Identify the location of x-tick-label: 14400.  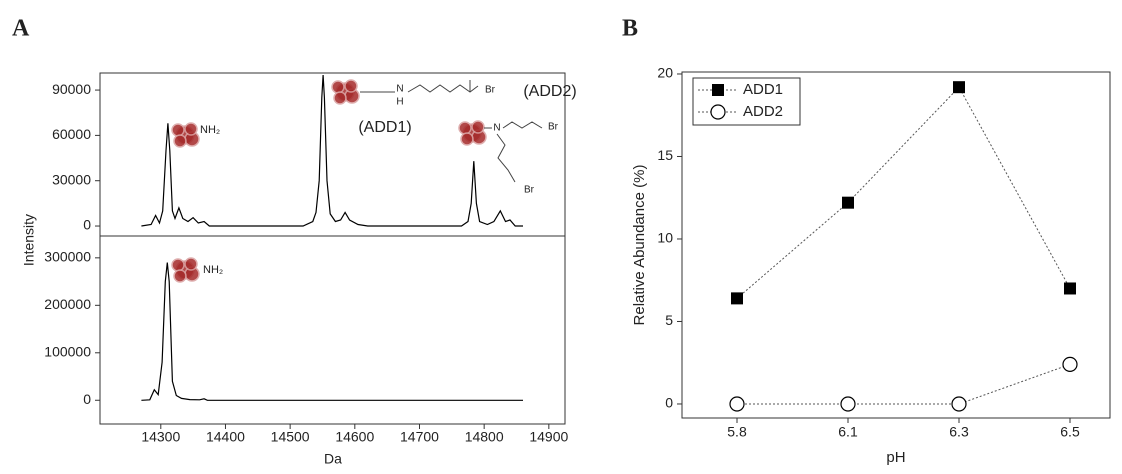
(225, 437).